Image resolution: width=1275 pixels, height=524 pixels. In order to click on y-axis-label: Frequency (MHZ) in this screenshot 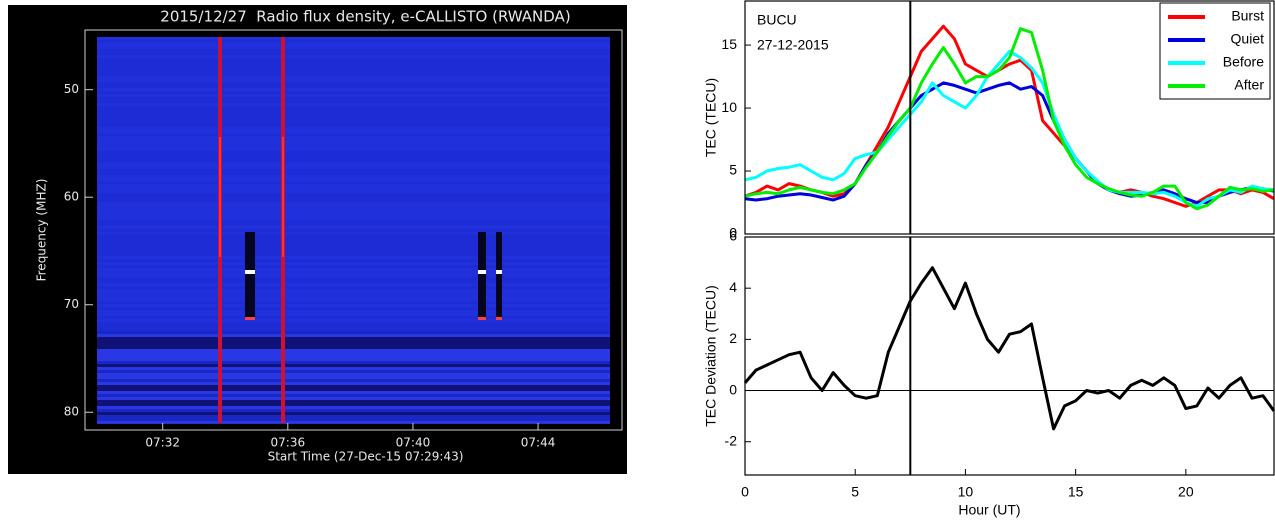, I will do `click(42, 230)`.